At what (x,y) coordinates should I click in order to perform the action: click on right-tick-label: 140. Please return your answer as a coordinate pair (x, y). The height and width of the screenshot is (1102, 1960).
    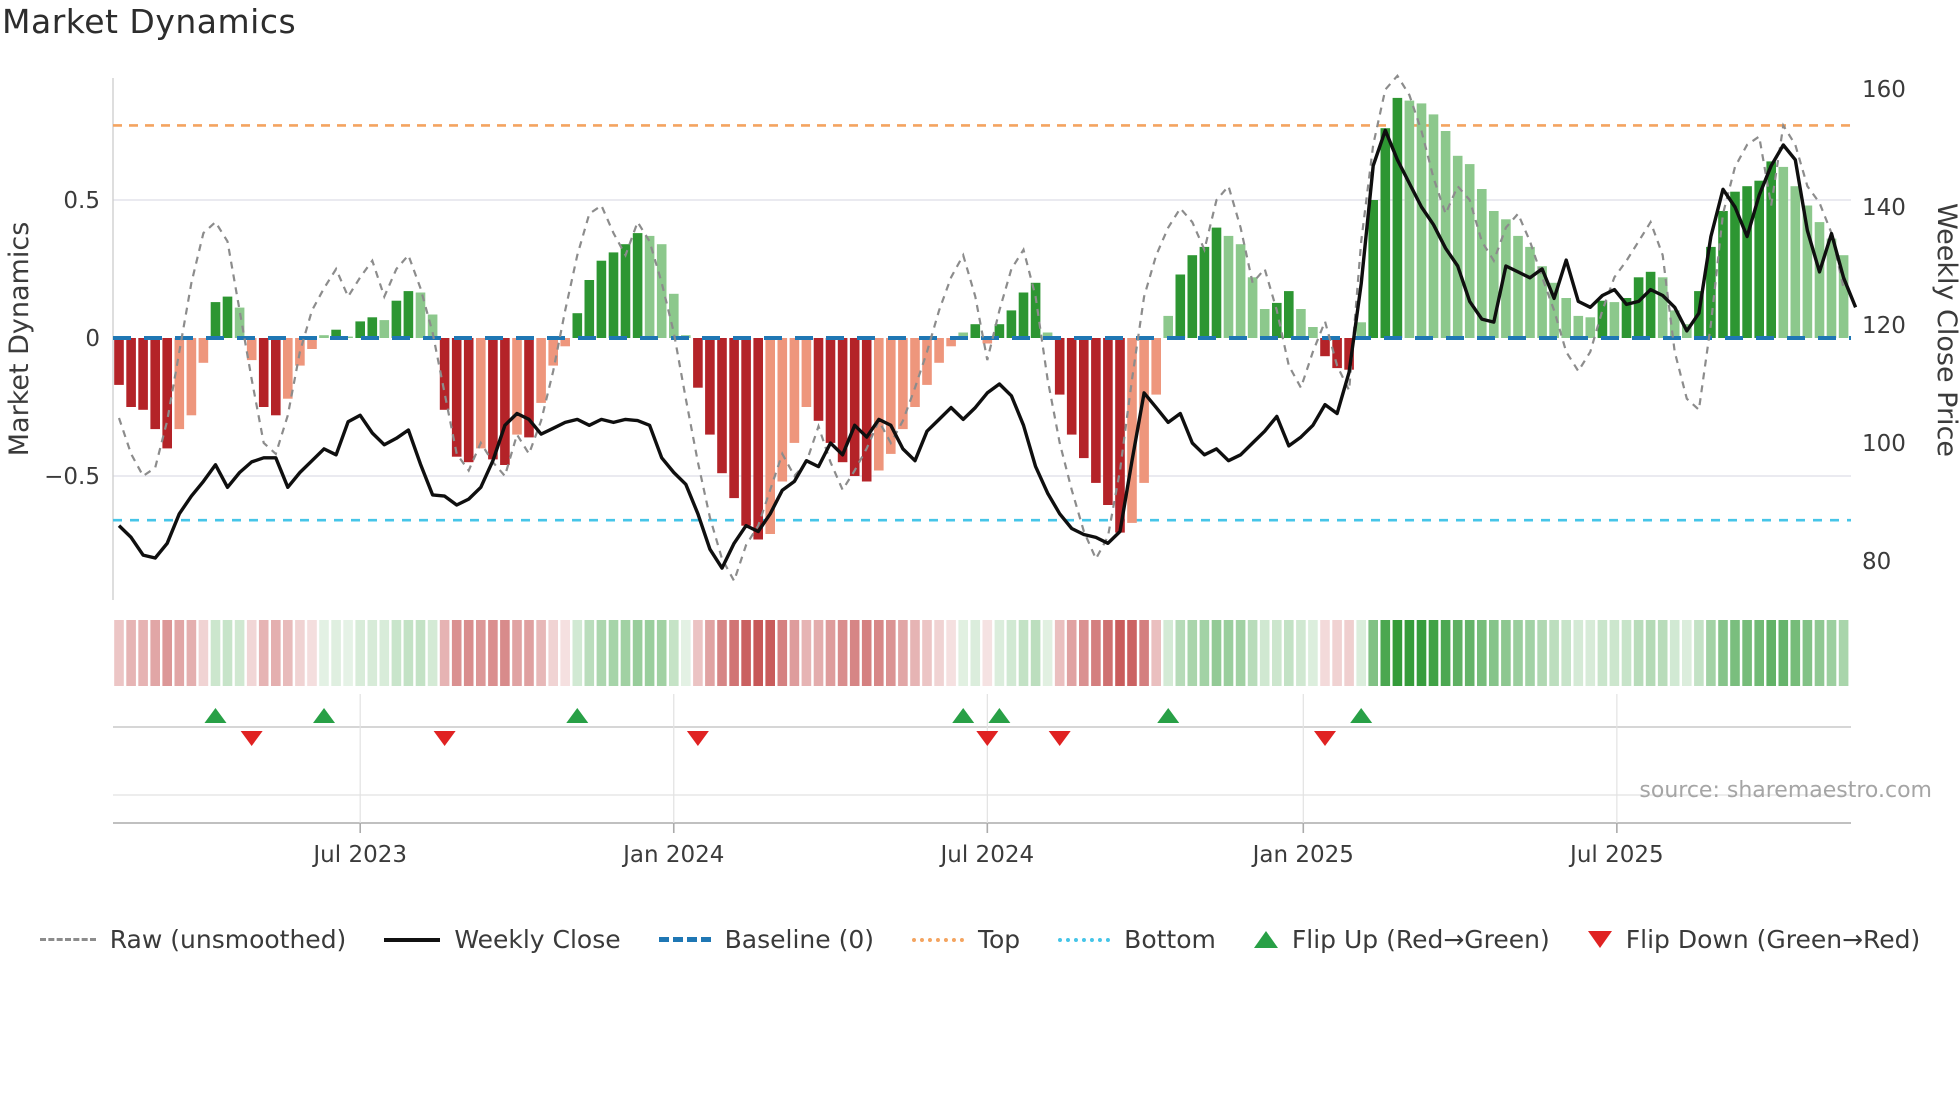
    Looking at the image, I should click on (1884, 208).